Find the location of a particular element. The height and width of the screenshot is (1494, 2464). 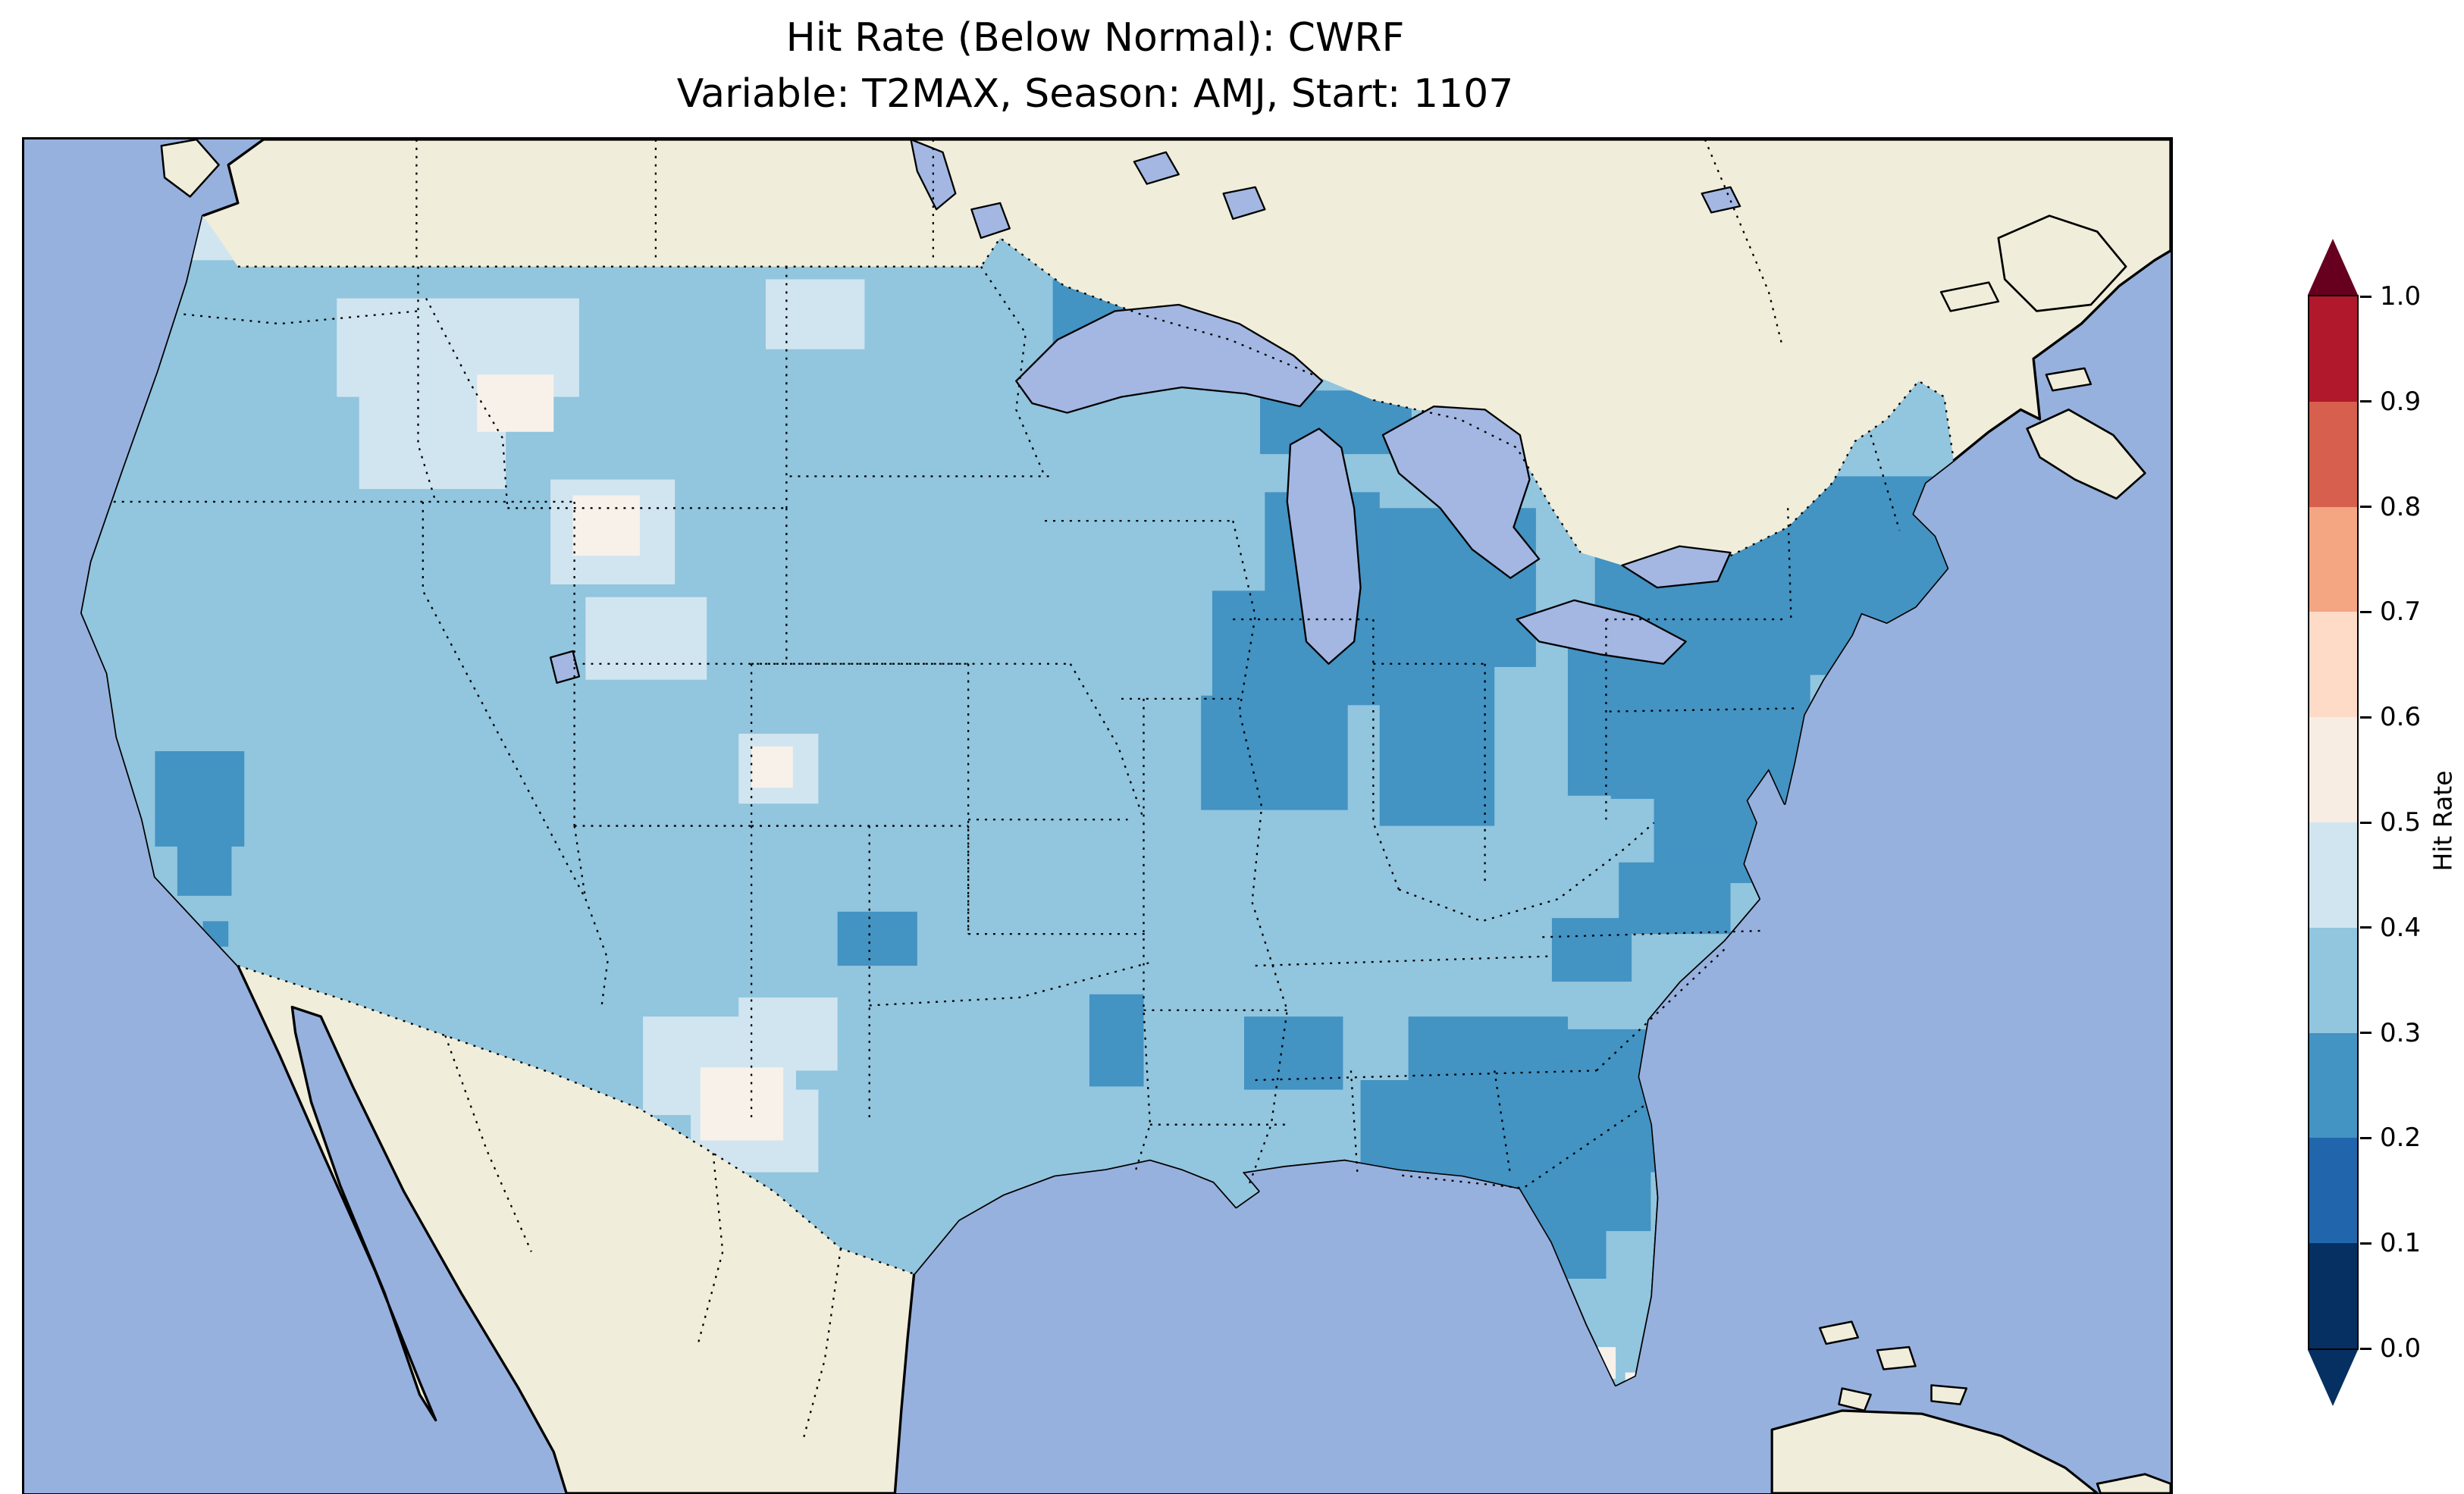

colorbar-tick-label: 0.6 is located at coordinates (2401, 717).